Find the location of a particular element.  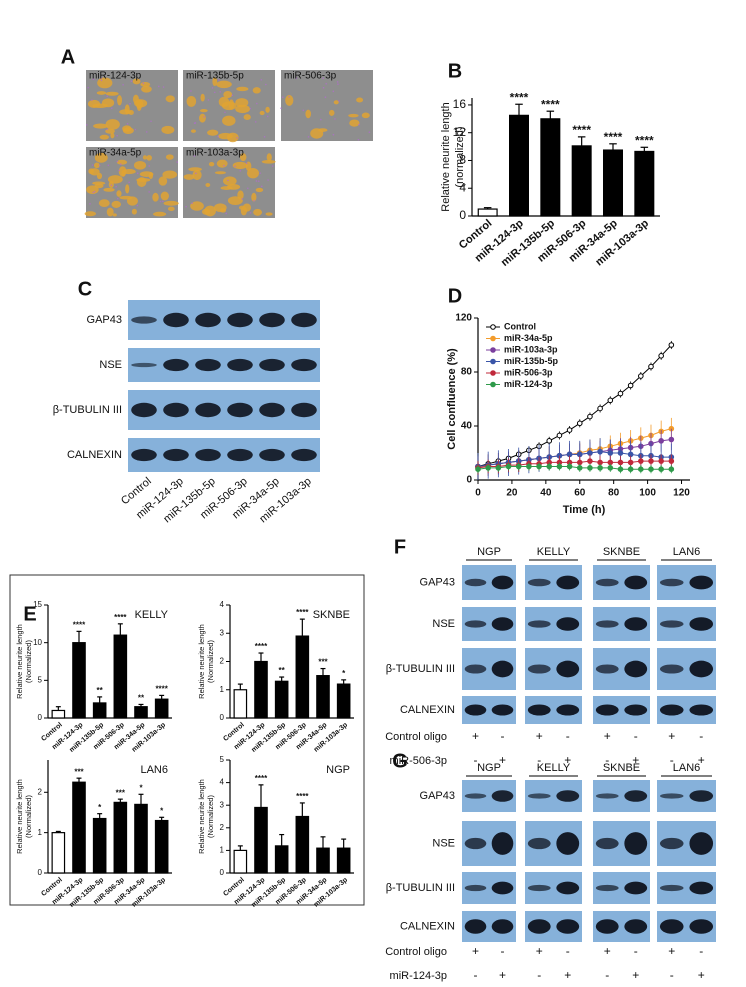

y-axis-label: (normalized) is located at coordinates (460, 156).